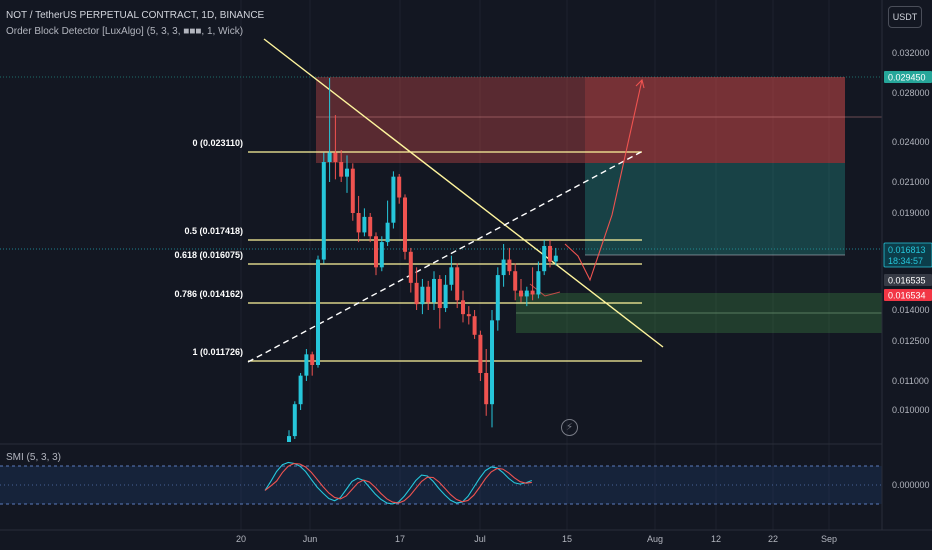  Describe the element at coordinates (217, 143) in the screenshot. I see `fib-level-label: 0 (0.023110)` at that location.